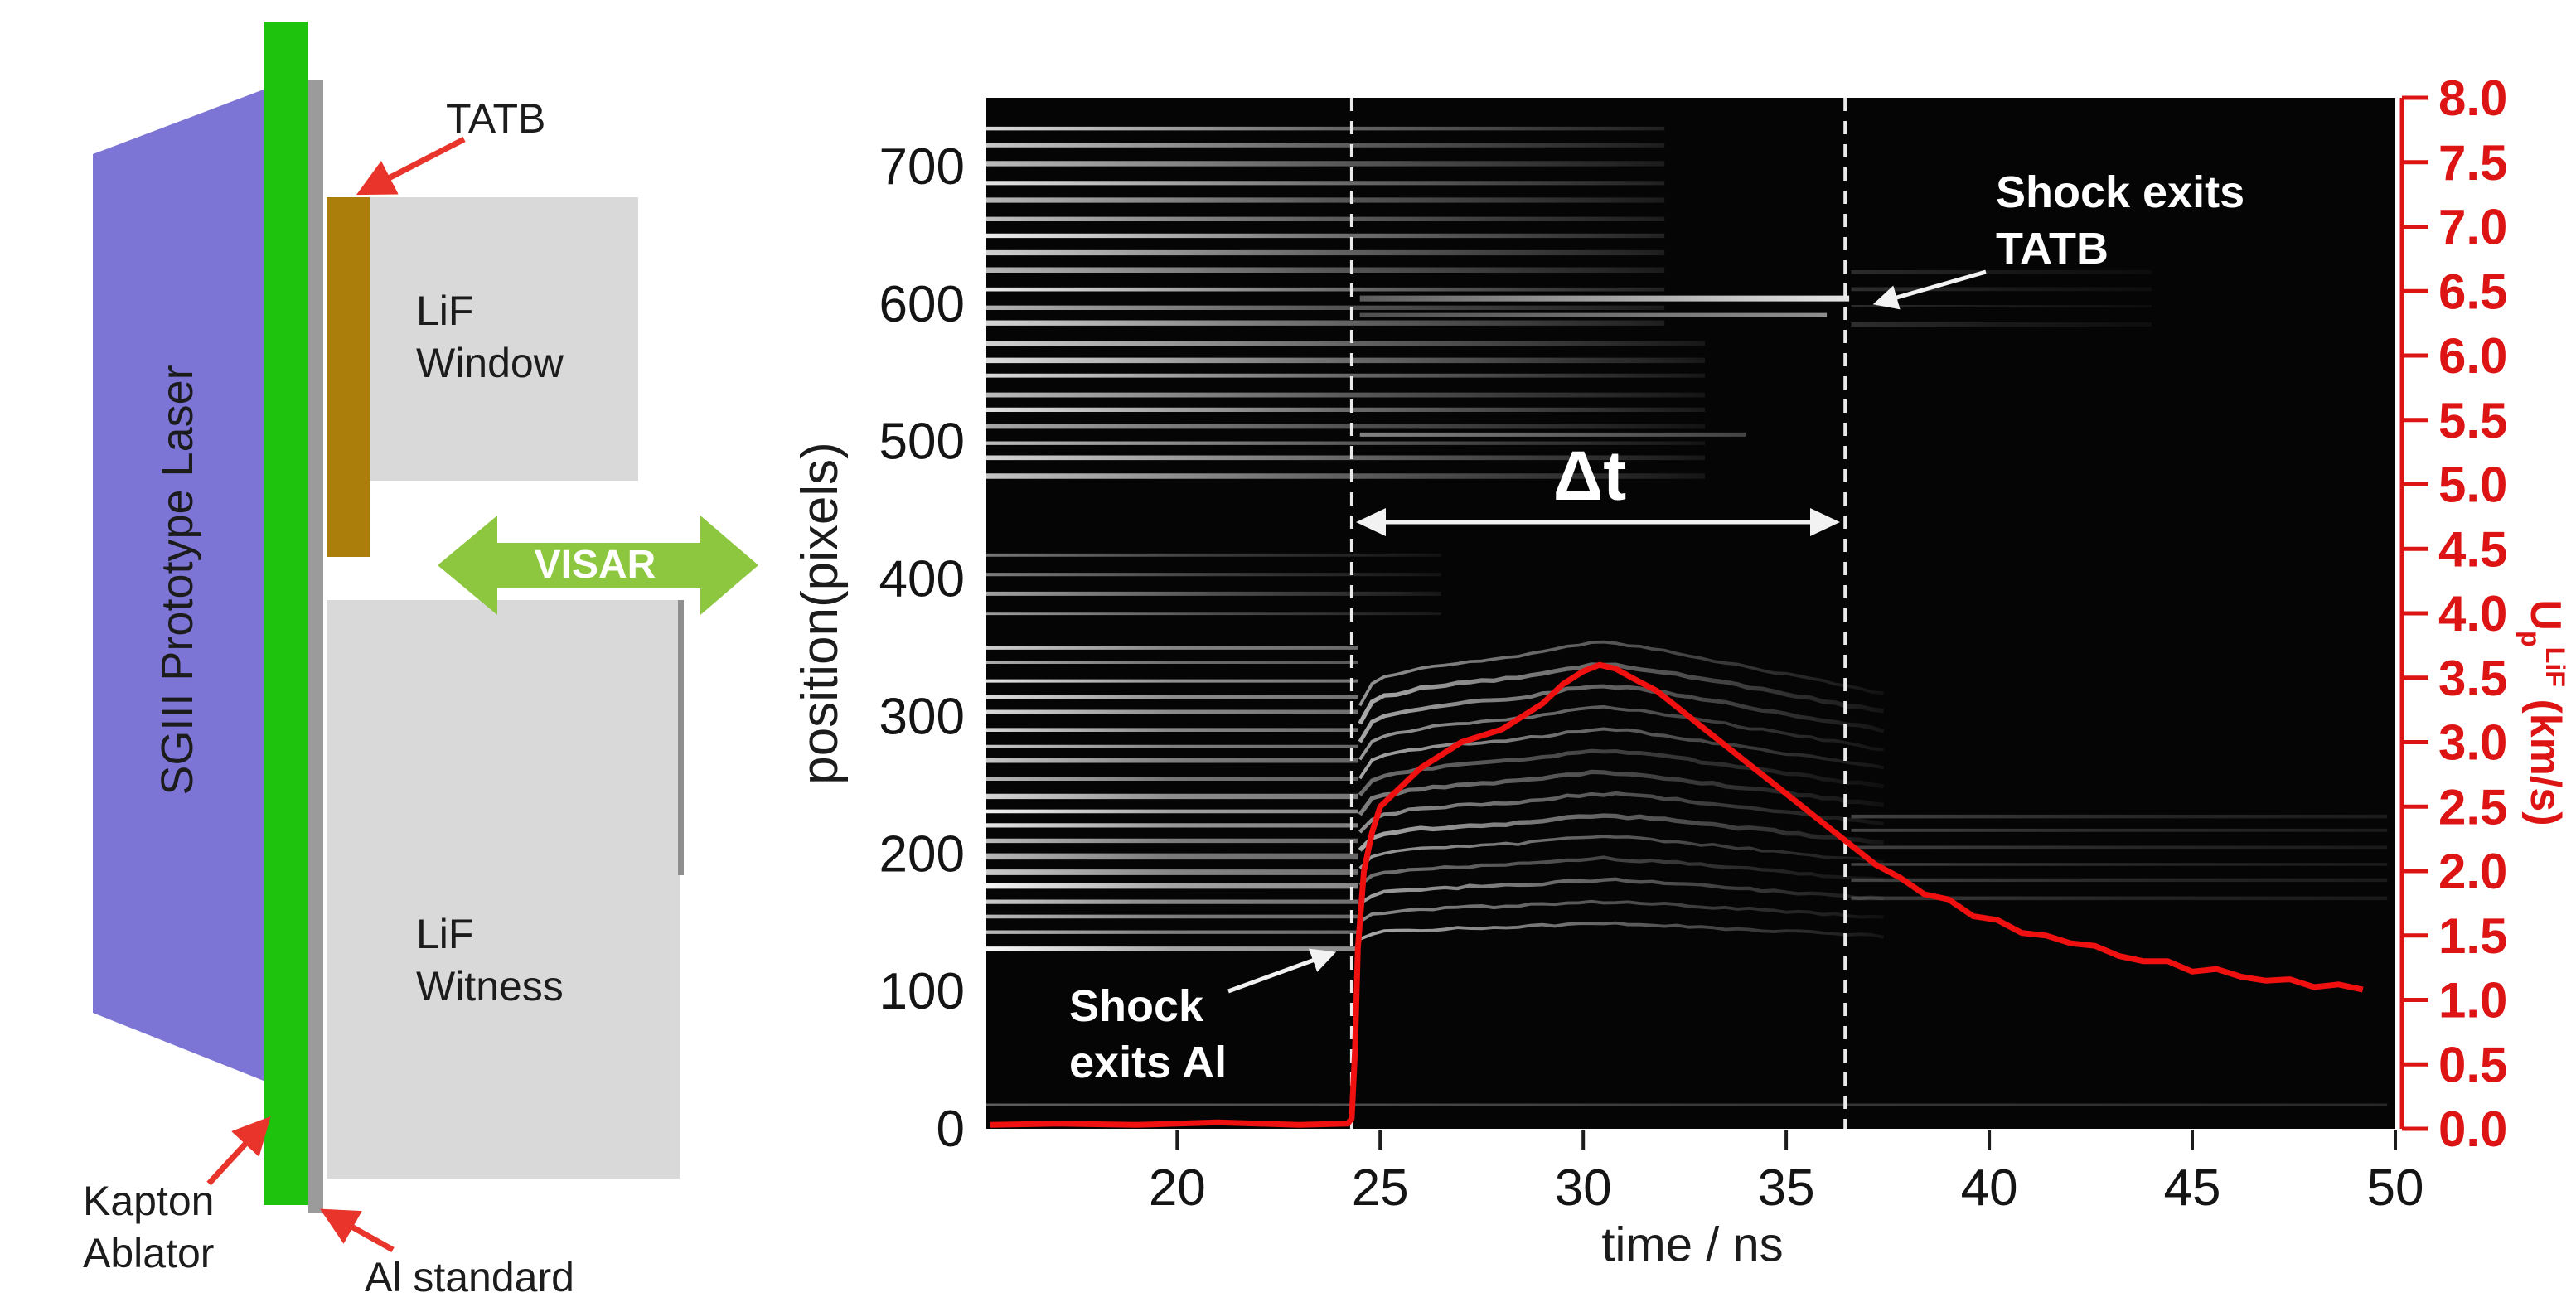 Image resolution: width=2576 pixels, height=1307 pixels. What do you see at coordinates (177, 580) in the screenshot?
I see `laser-label: SGIII Prototype Laser` at bounding box center [177, 580].